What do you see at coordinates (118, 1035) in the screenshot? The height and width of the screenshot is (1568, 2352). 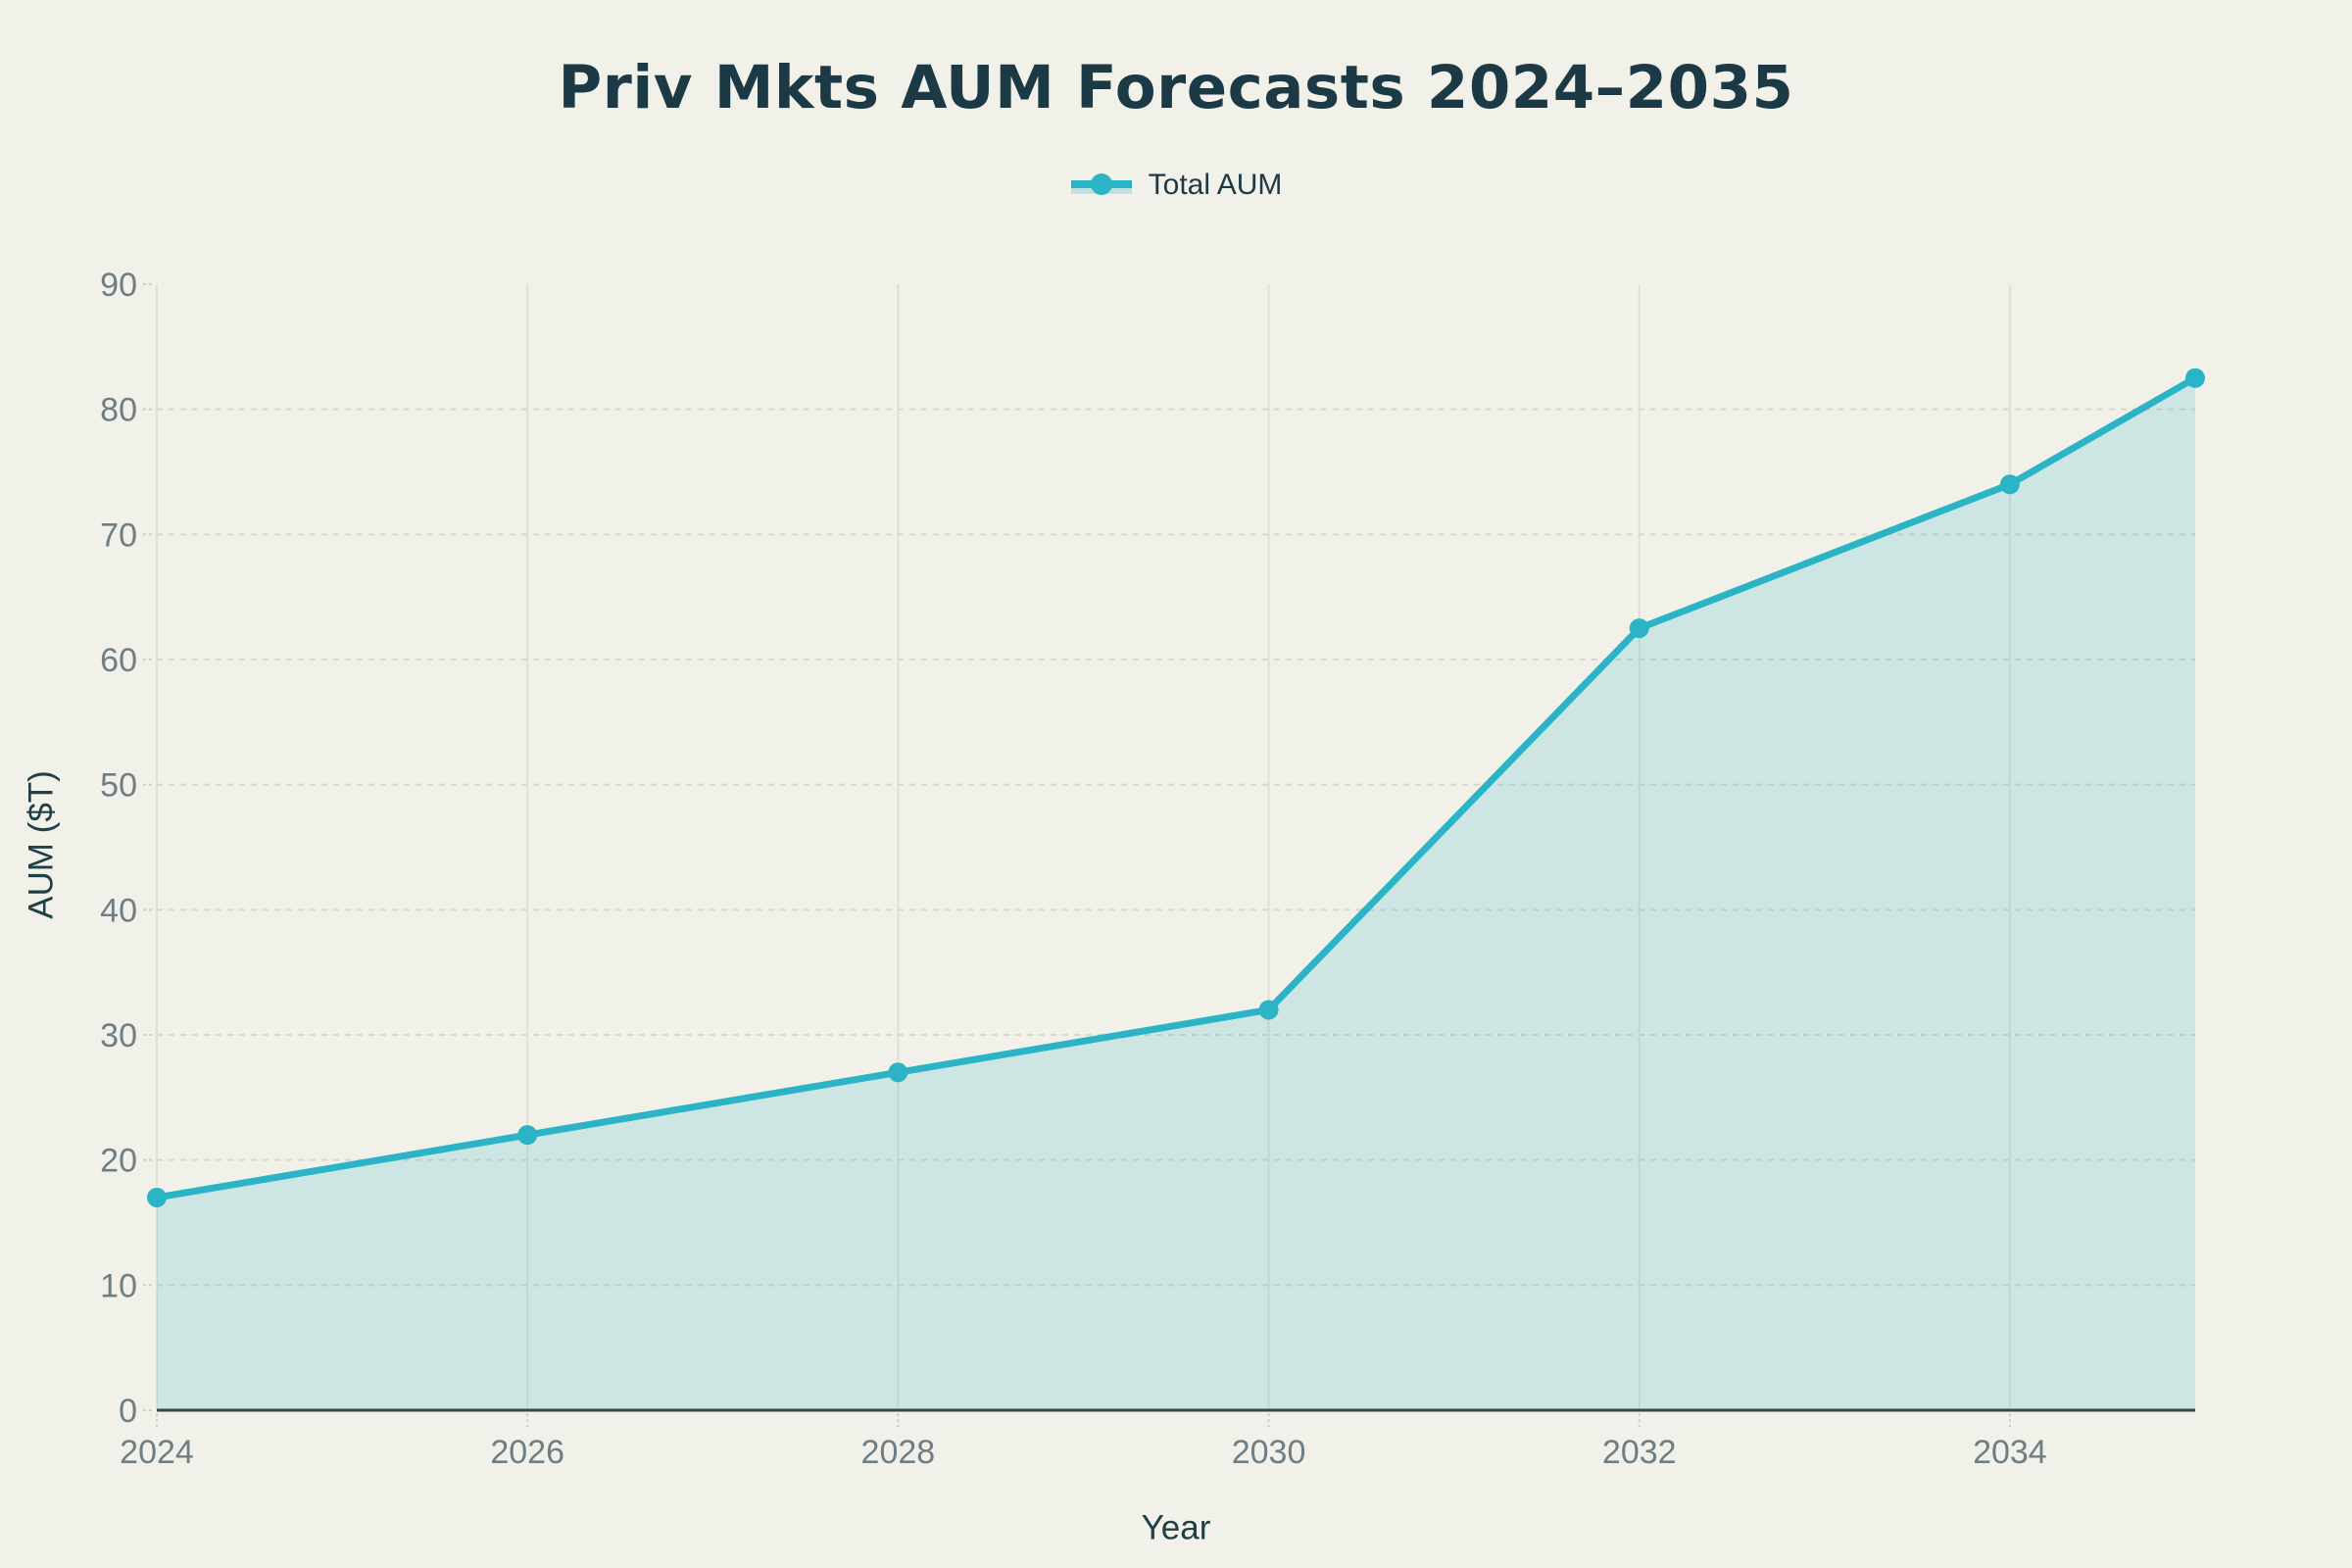 I see `y-tick-label: 30` at bounding box center [118, 1035].